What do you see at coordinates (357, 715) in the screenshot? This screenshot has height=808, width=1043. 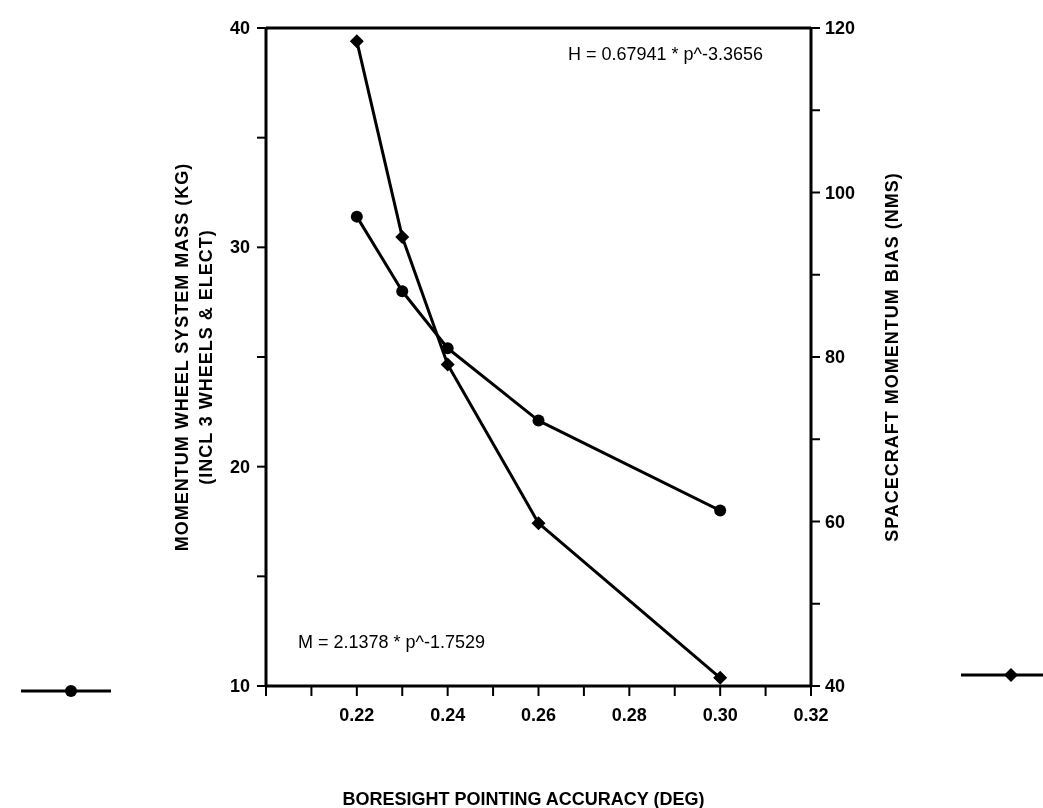 I see `x-tick-label: 0.22` at bounding box center [357, 715].